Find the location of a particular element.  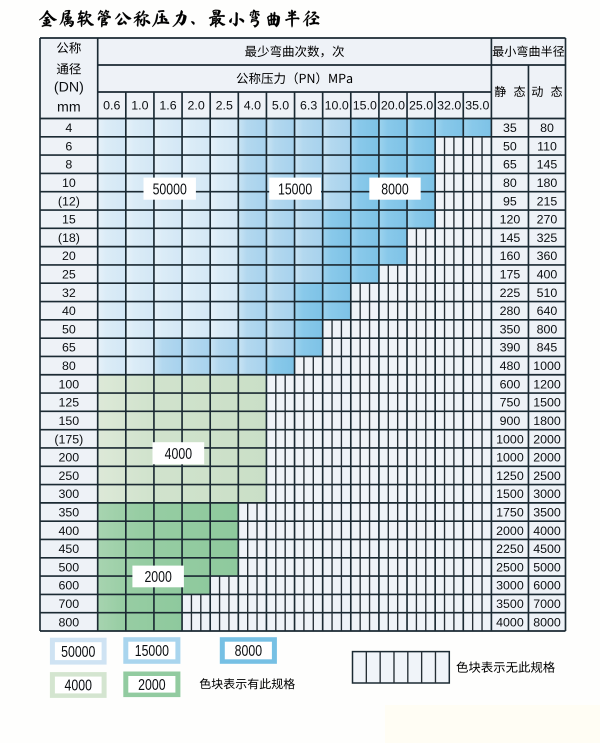

svg-text: 4500 is located at coordinates (547, 549).